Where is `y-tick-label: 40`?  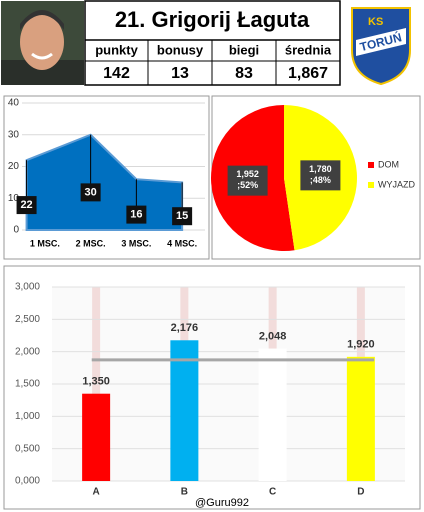 y-tick-label: 40 is located at coordinates (14, 103).